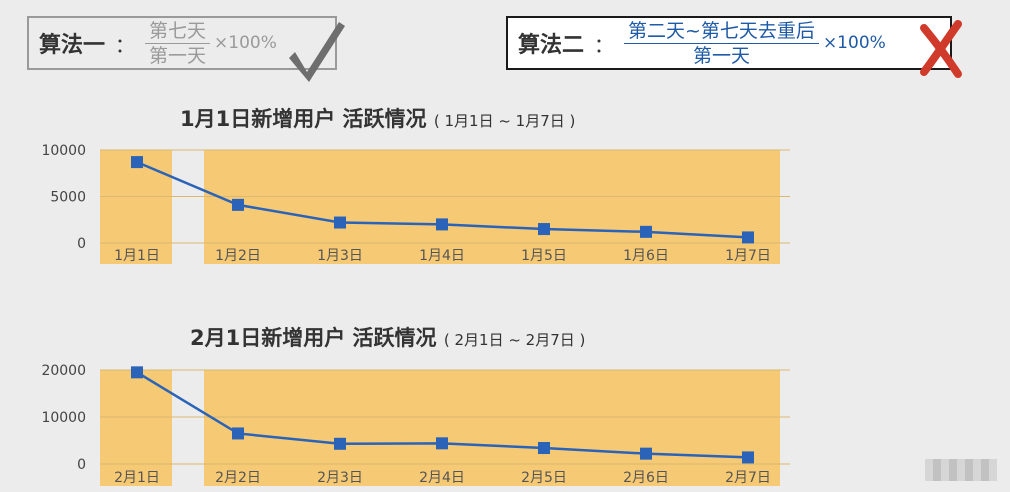  What do you see at coordinates (125, 44) in the screenshot?
I see `formula-one-colon: ：` at bounding box center [125, 44].